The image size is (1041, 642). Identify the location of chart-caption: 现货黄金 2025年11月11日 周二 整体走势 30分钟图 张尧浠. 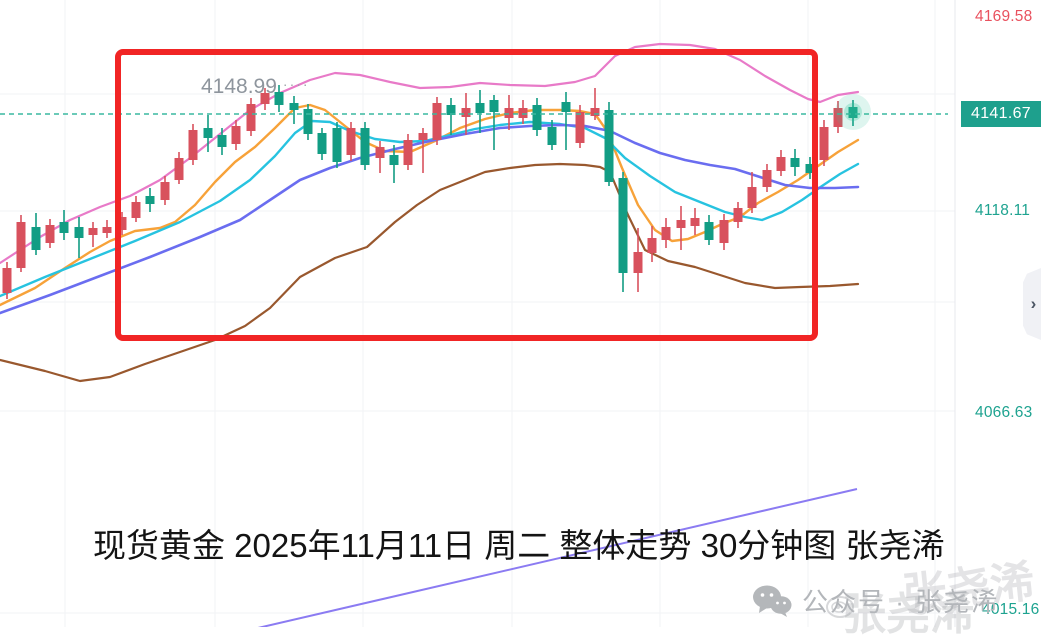
(519, 545).